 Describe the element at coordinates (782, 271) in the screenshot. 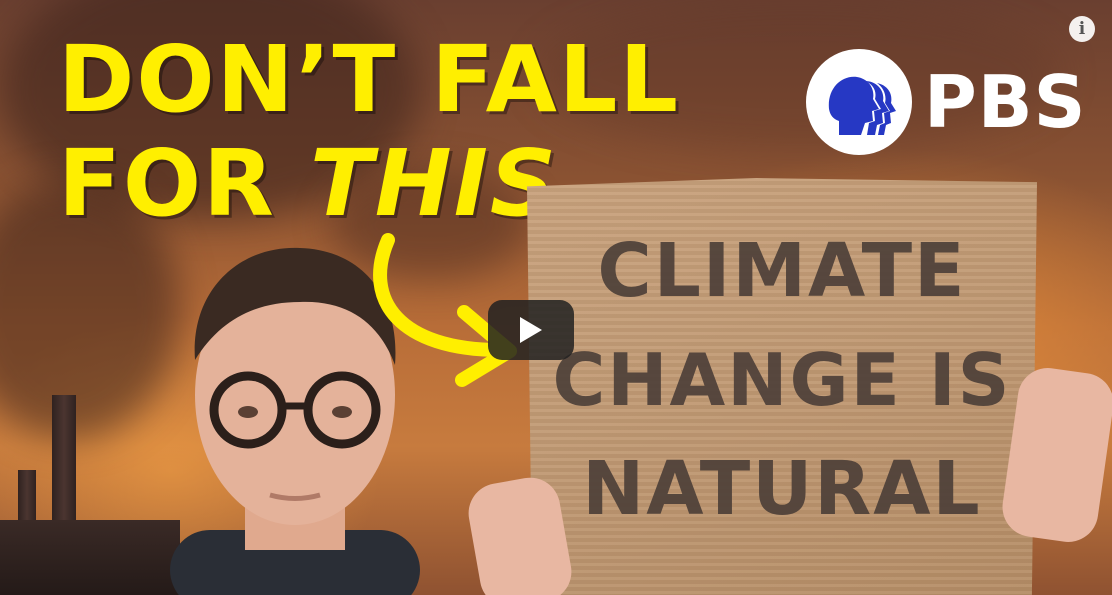

I see `sign-line-1: CLIMATE` at that location.